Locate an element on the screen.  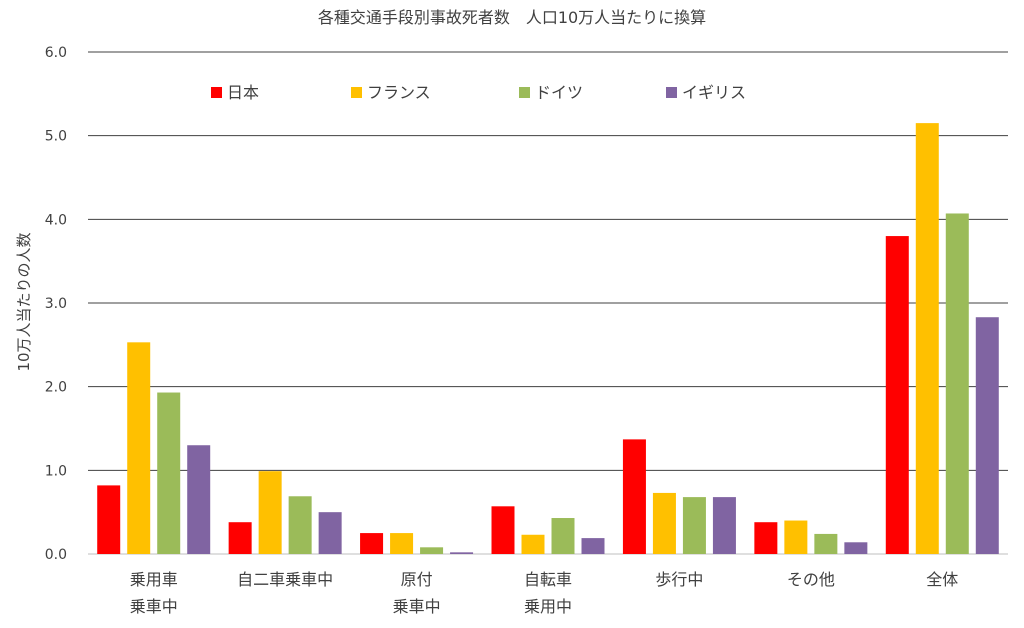
category-label: その他 is located at coordinates (811, 579).